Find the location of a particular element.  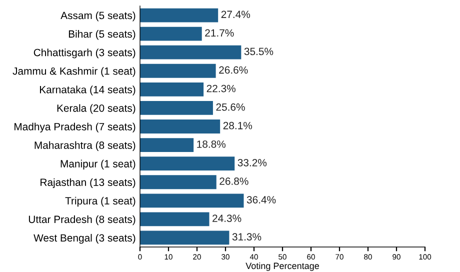

y-tick-label: Tripura (1 seat) is located at coordinates (100, 201).